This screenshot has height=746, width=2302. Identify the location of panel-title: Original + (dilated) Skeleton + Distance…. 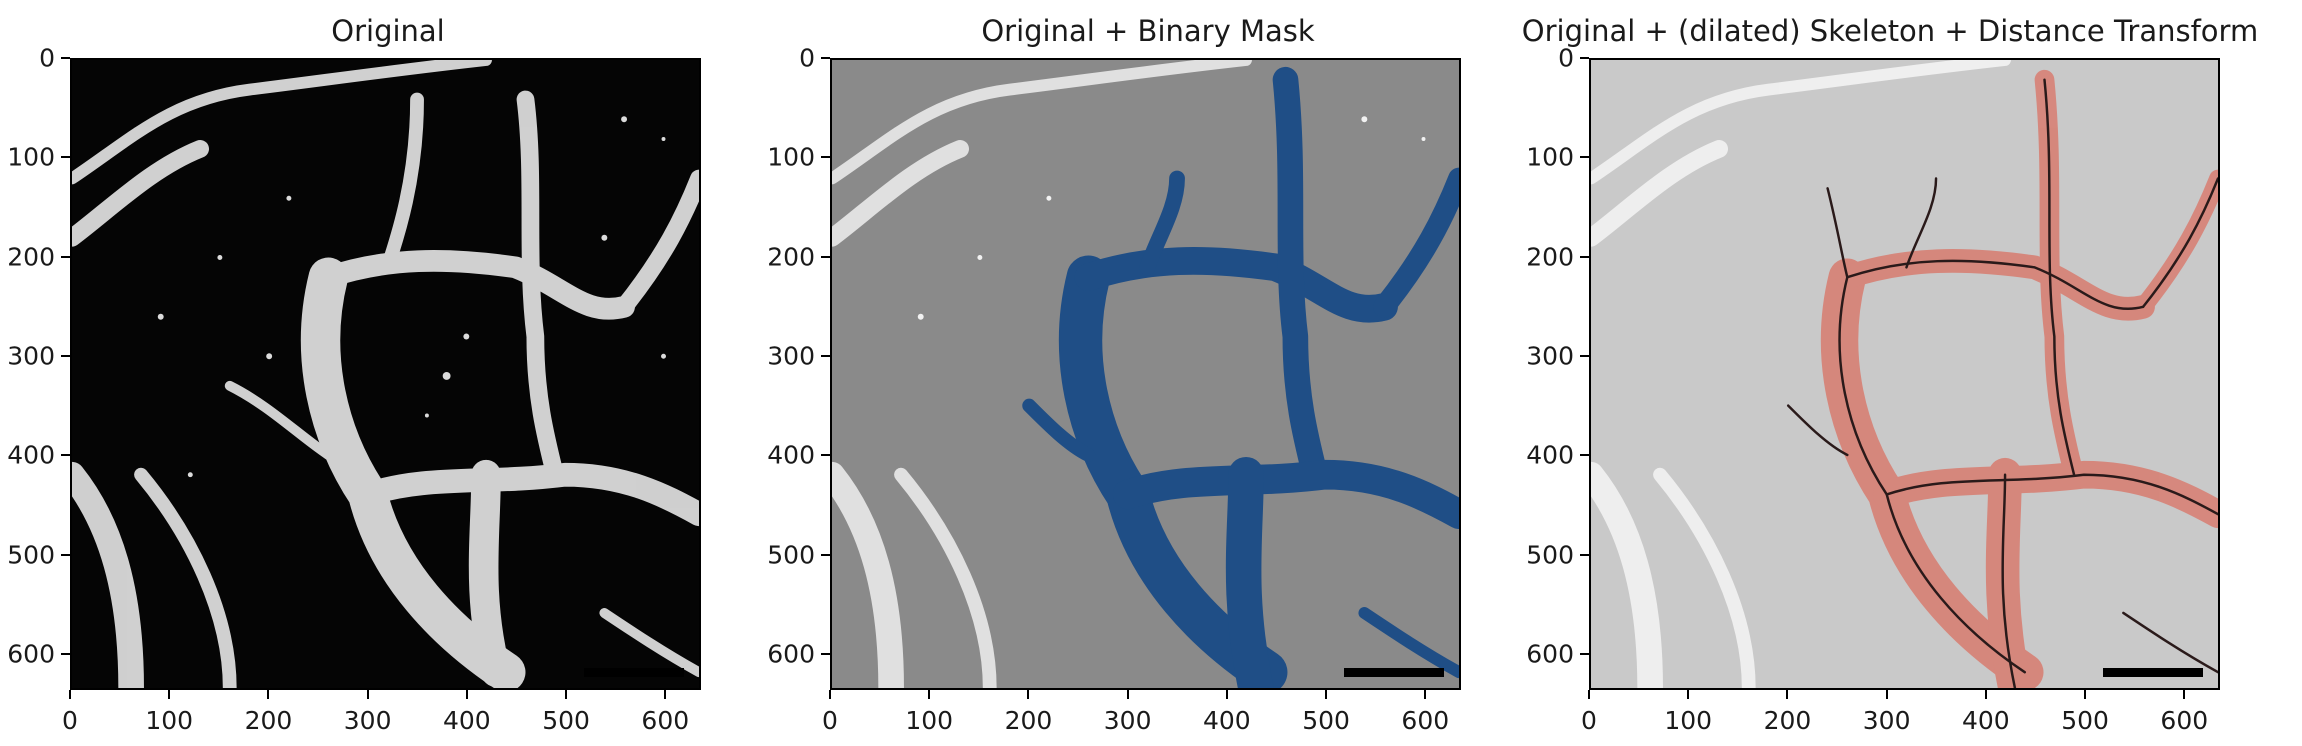
(1890, 31).